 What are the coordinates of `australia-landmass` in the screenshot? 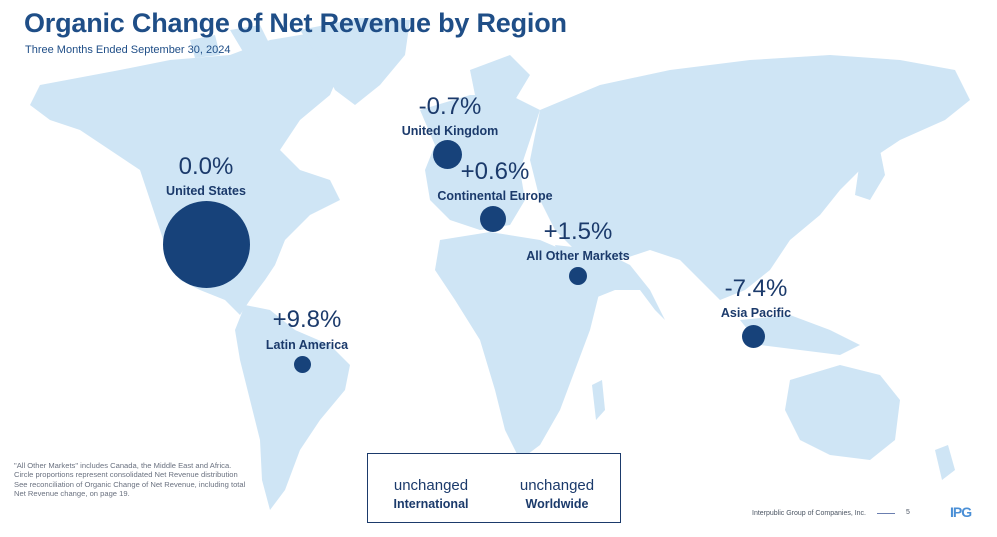 It's located at (842, 412).